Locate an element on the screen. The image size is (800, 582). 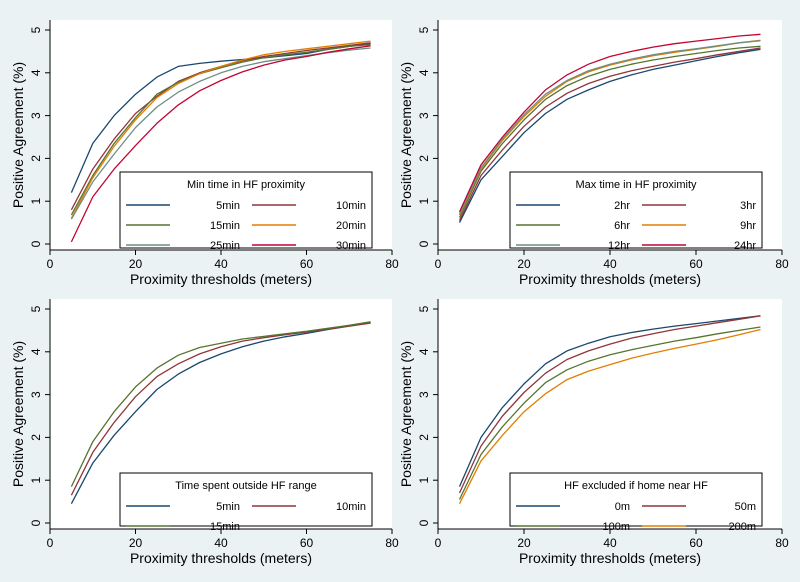
series-line-12hr is located at coordinates (609, 127).